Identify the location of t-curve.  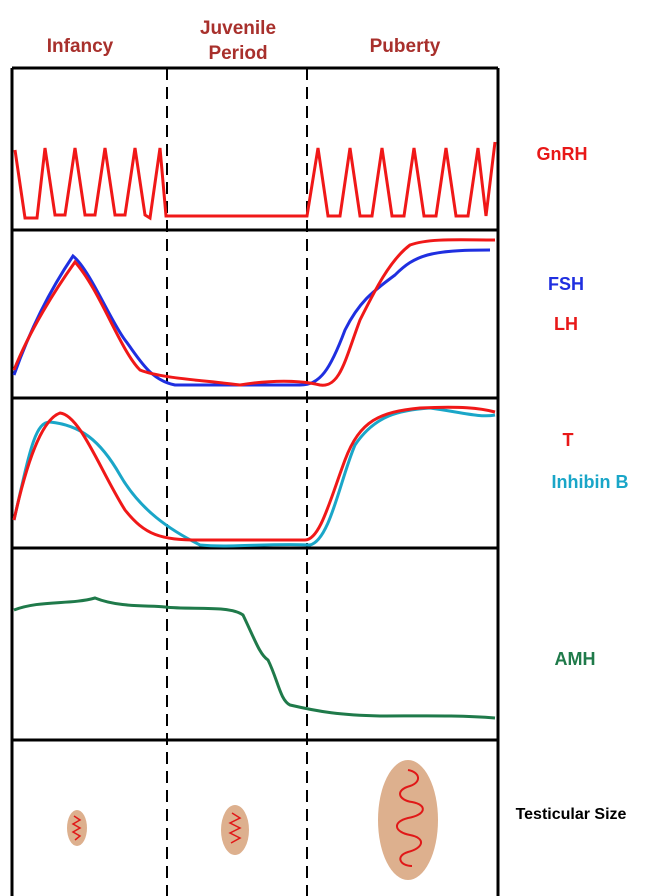
(254, 473).